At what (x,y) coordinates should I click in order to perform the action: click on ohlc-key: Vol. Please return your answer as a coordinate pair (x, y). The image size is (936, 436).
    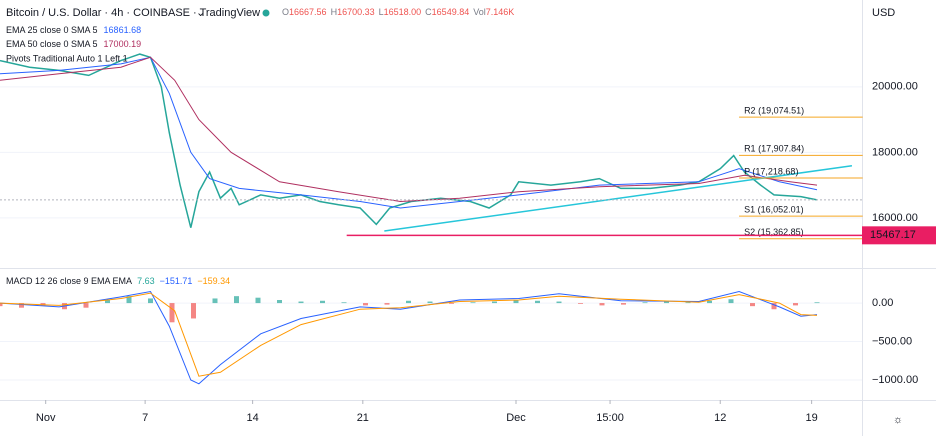
    Looking at the image, I should click on (479, 12).